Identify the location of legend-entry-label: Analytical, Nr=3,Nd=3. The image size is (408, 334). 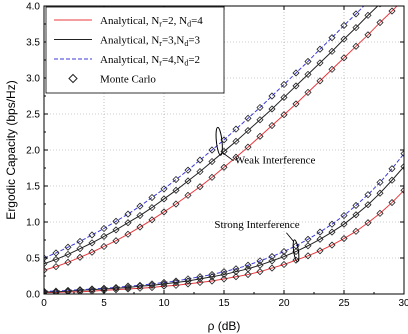
(150, 42).